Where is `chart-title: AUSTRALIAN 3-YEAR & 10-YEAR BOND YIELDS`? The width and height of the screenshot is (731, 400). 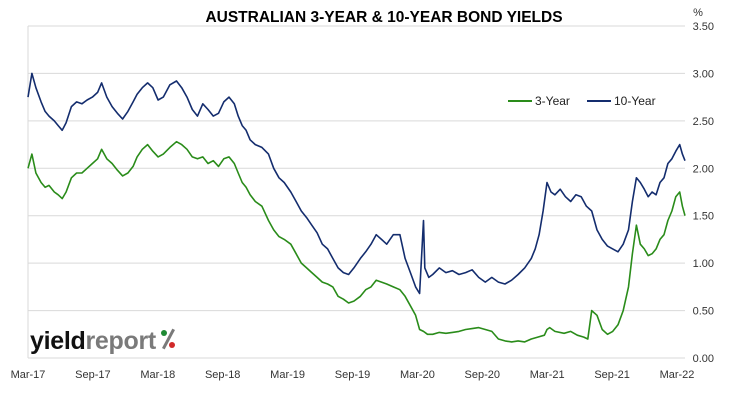 chart-title: AUSTRALIAN 3-YEAR & 10-YEAR BOND YIELDS is located at coordinates (383, 17).